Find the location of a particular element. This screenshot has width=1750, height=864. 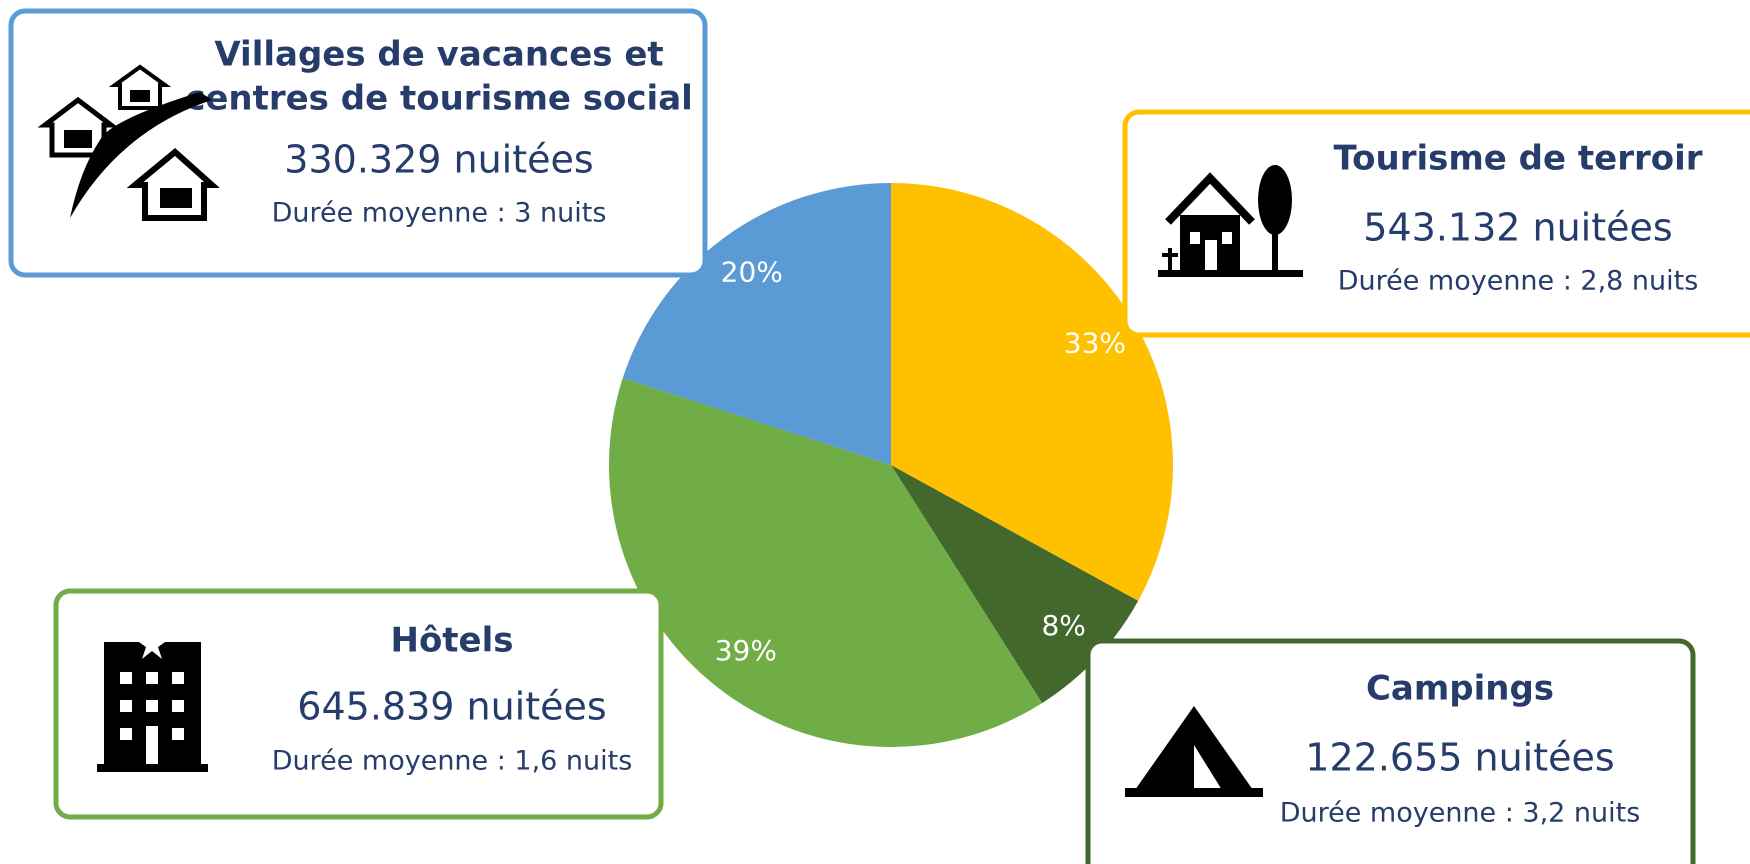

card-duration: Durée moyenne : 1,6 nuits is located at coordinates (452, 761).